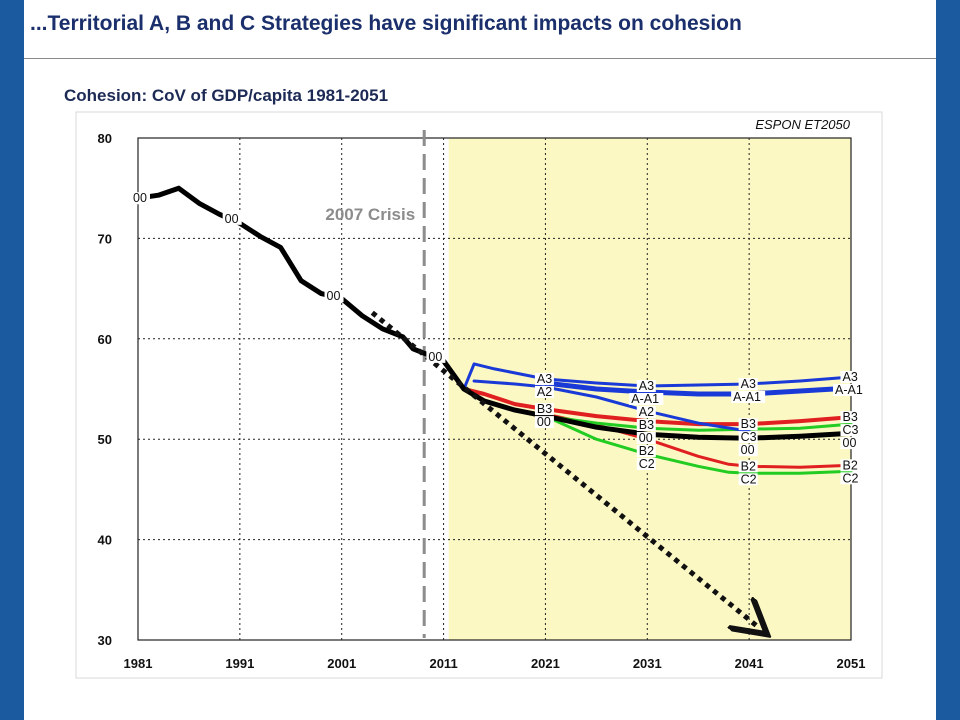 The width and height of the screenshot is (960, 720). What do you see at coordinates (851, 663) in the screenshot?
I see `x-tick-label: 2051` at bounding box center [851, 663].